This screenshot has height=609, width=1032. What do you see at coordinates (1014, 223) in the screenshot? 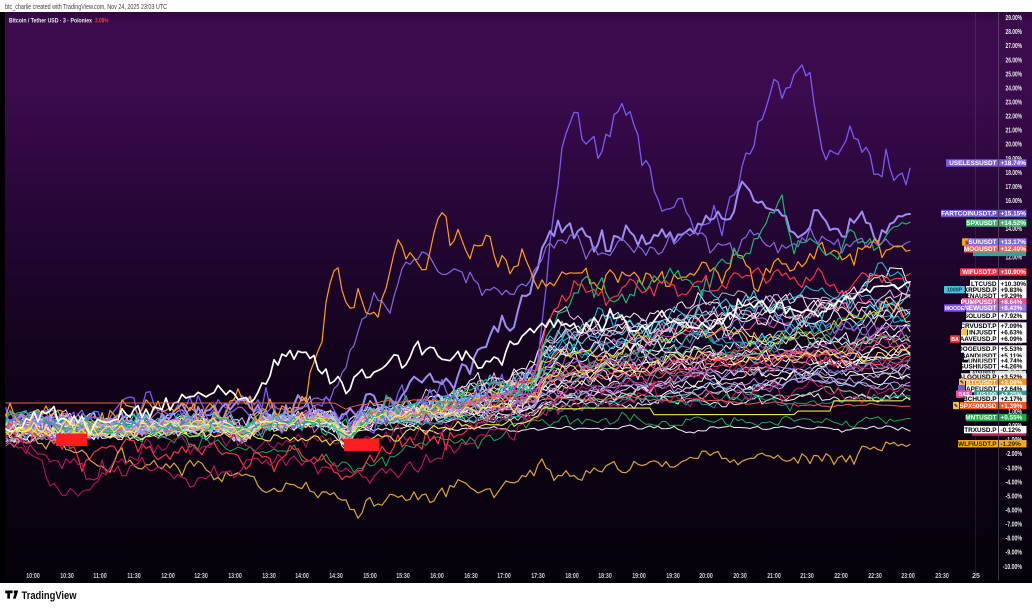
I see `svg-text: +14.52%` at bounding box center [1014, 223].